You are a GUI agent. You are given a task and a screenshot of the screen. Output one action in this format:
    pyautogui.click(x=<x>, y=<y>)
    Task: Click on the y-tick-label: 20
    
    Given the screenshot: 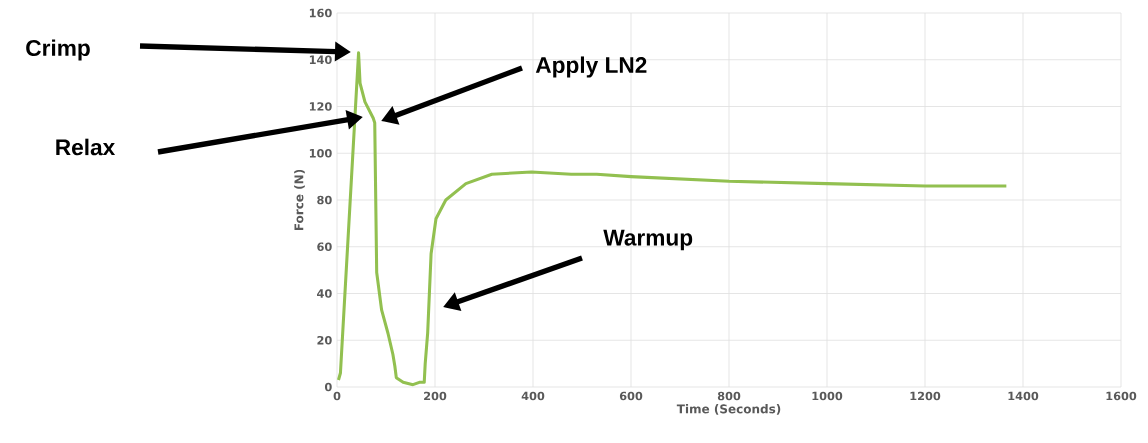 What is the action you would take?
    pyautogui.click(x=324, y=340)
    